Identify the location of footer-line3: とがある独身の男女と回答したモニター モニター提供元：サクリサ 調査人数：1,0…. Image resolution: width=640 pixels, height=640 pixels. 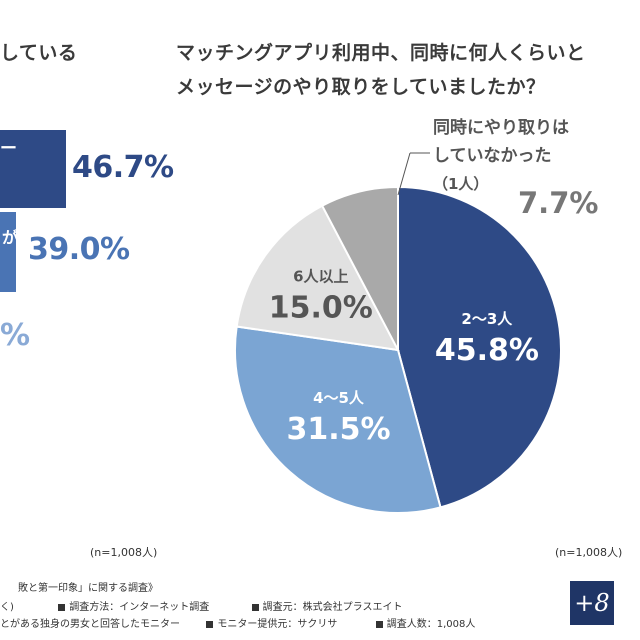
(237, 622).